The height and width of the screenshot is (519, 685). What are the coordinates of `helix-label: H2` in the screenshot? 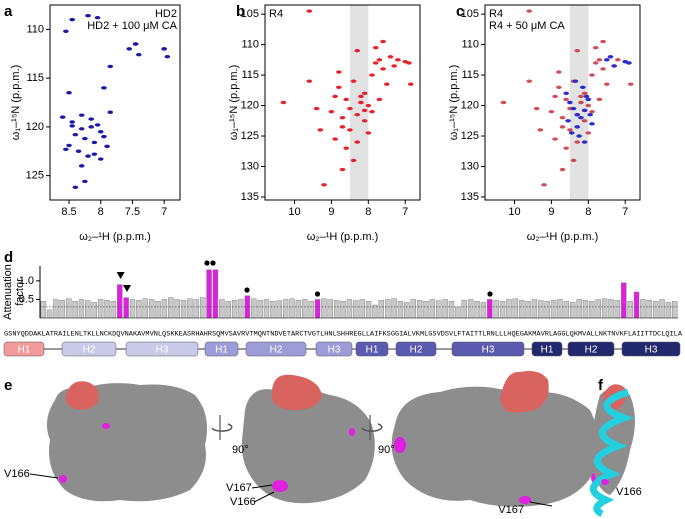 It's located at (89, 350).